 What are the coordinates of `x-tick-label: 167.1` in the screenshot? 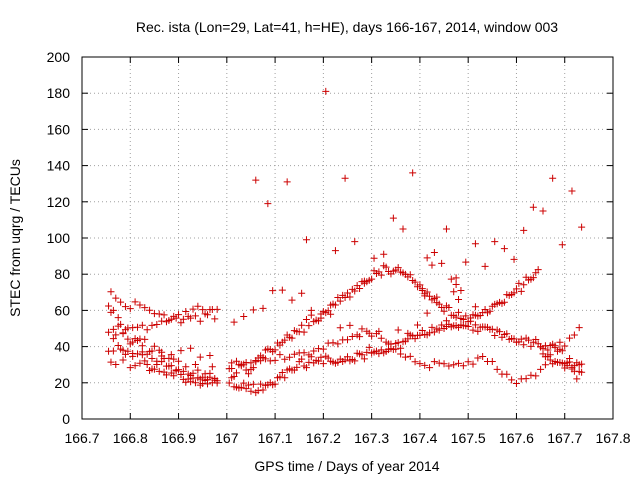 It's located at (275, 438).